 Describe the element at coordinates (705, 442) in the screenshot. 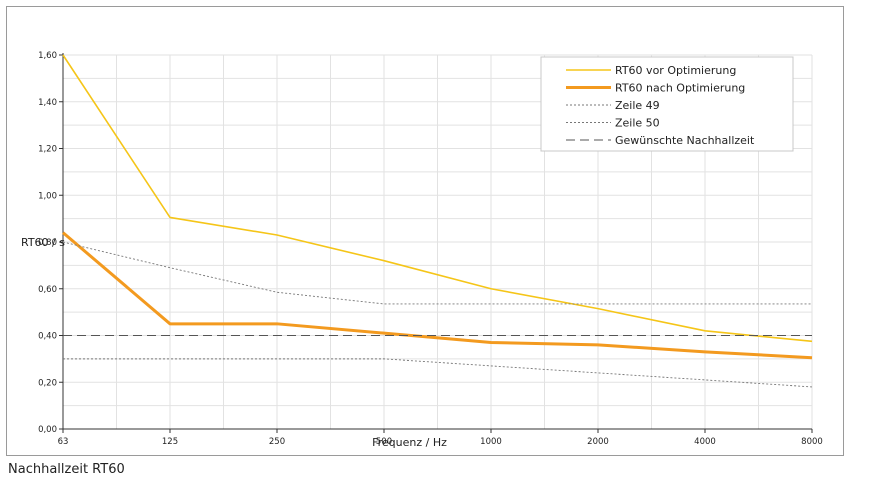

I see `x-tick-label: 4000` at that location.